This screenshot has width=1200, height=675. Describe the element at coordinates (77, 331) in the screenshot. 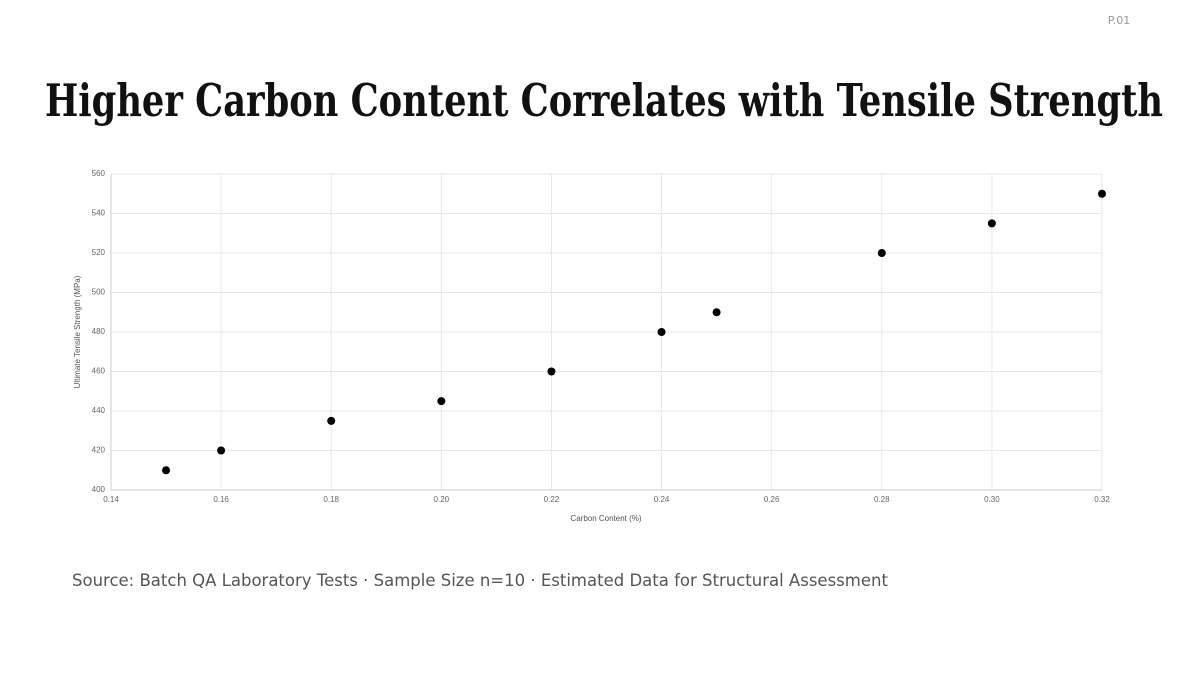

I see `y-axis-title: Ultimate Tensile Strength (MPa)` at that location.